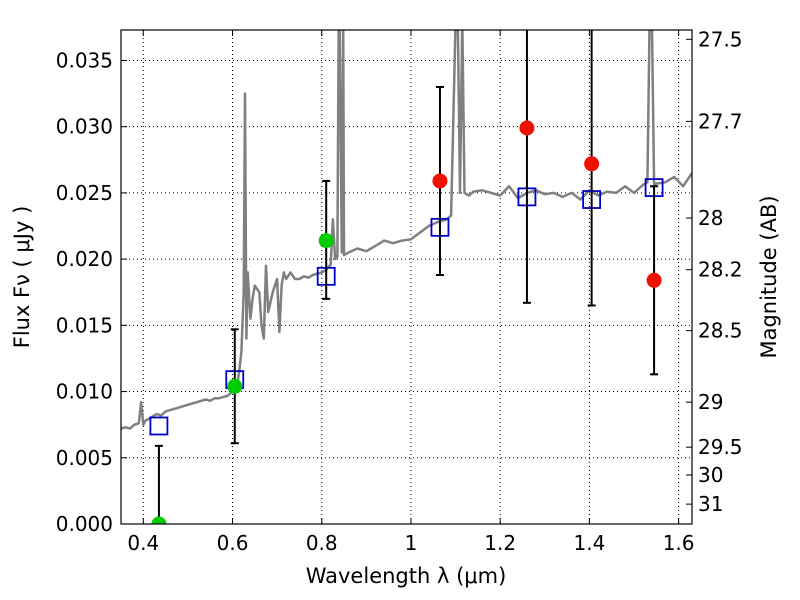 This screenshot has width=800, height=600. What do you see at coordinates (84, 193) in the screenshot?
I see `y-tick-label: 0.025` at bounding box center [84, 193].